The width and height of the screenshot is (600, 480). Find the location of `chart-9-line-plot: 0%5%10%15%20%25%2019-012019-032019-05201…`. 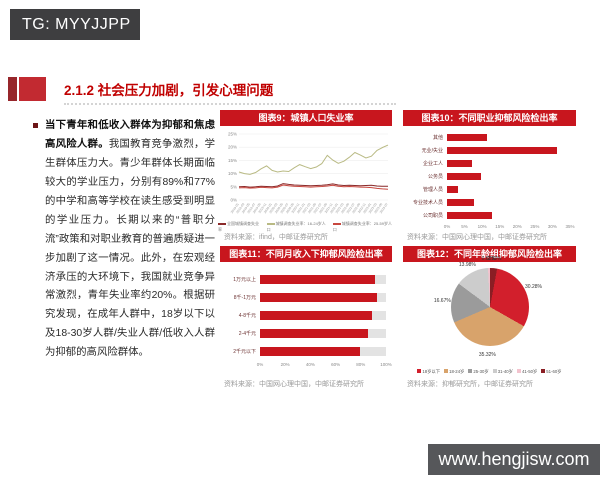

chart-9-line-plot: 0%5%10%15%20%25%2019-012019-032019-05201… is located at coordinates (308, 173).